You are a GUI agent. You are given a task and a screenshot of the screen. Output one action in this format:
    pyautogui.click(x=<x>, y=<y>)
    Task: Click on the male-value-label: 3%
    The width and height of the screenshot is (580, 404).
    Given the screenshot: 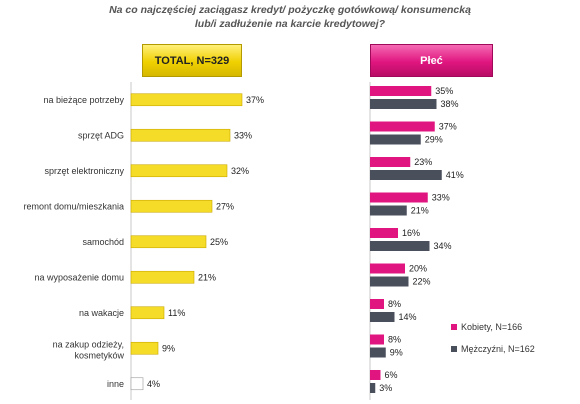 What is the action you would take?
    pyautogui.click(x=385, y=388)
    